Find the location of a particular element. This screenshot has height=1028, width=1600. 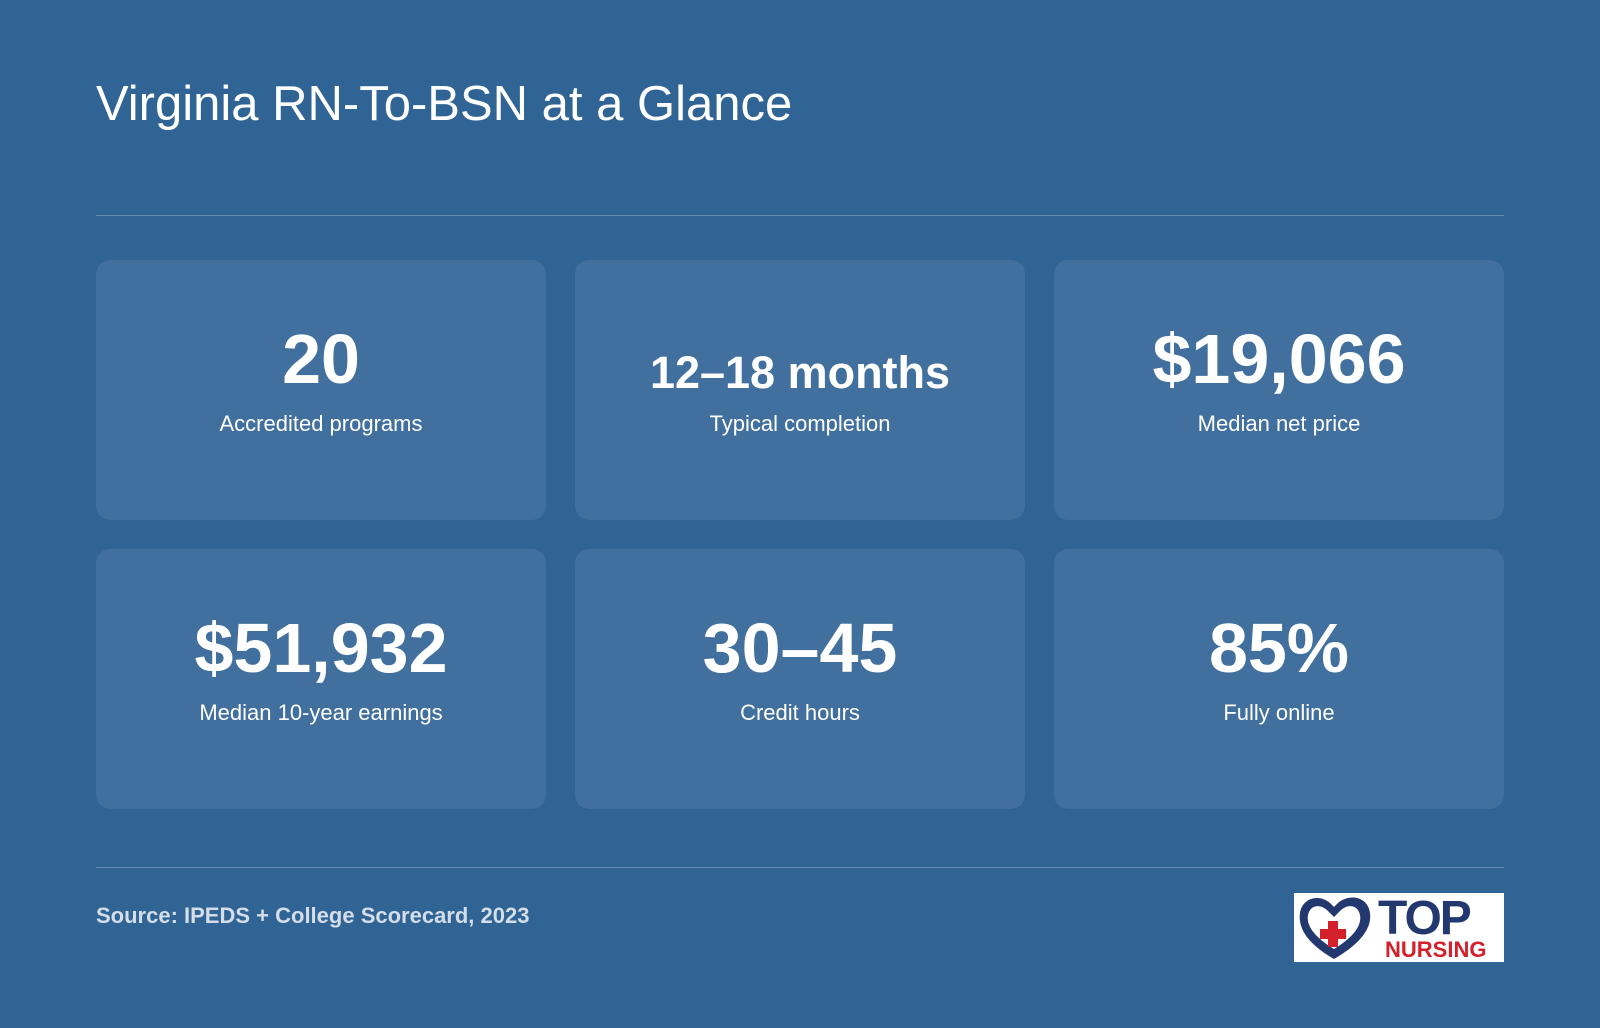

stat-label: Typical completion is located at coordinates (800, 423).